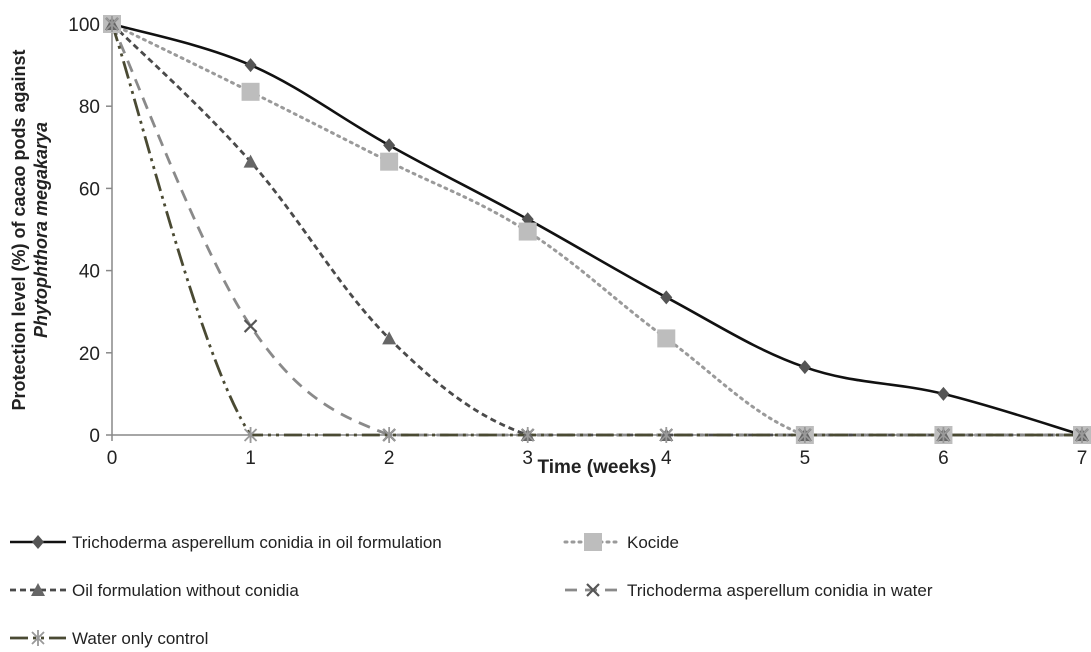  Describe the element at coordinates (90, 231) in the screenshot. I see `y-ticks: 0 20 40 60 80 100` at that location.